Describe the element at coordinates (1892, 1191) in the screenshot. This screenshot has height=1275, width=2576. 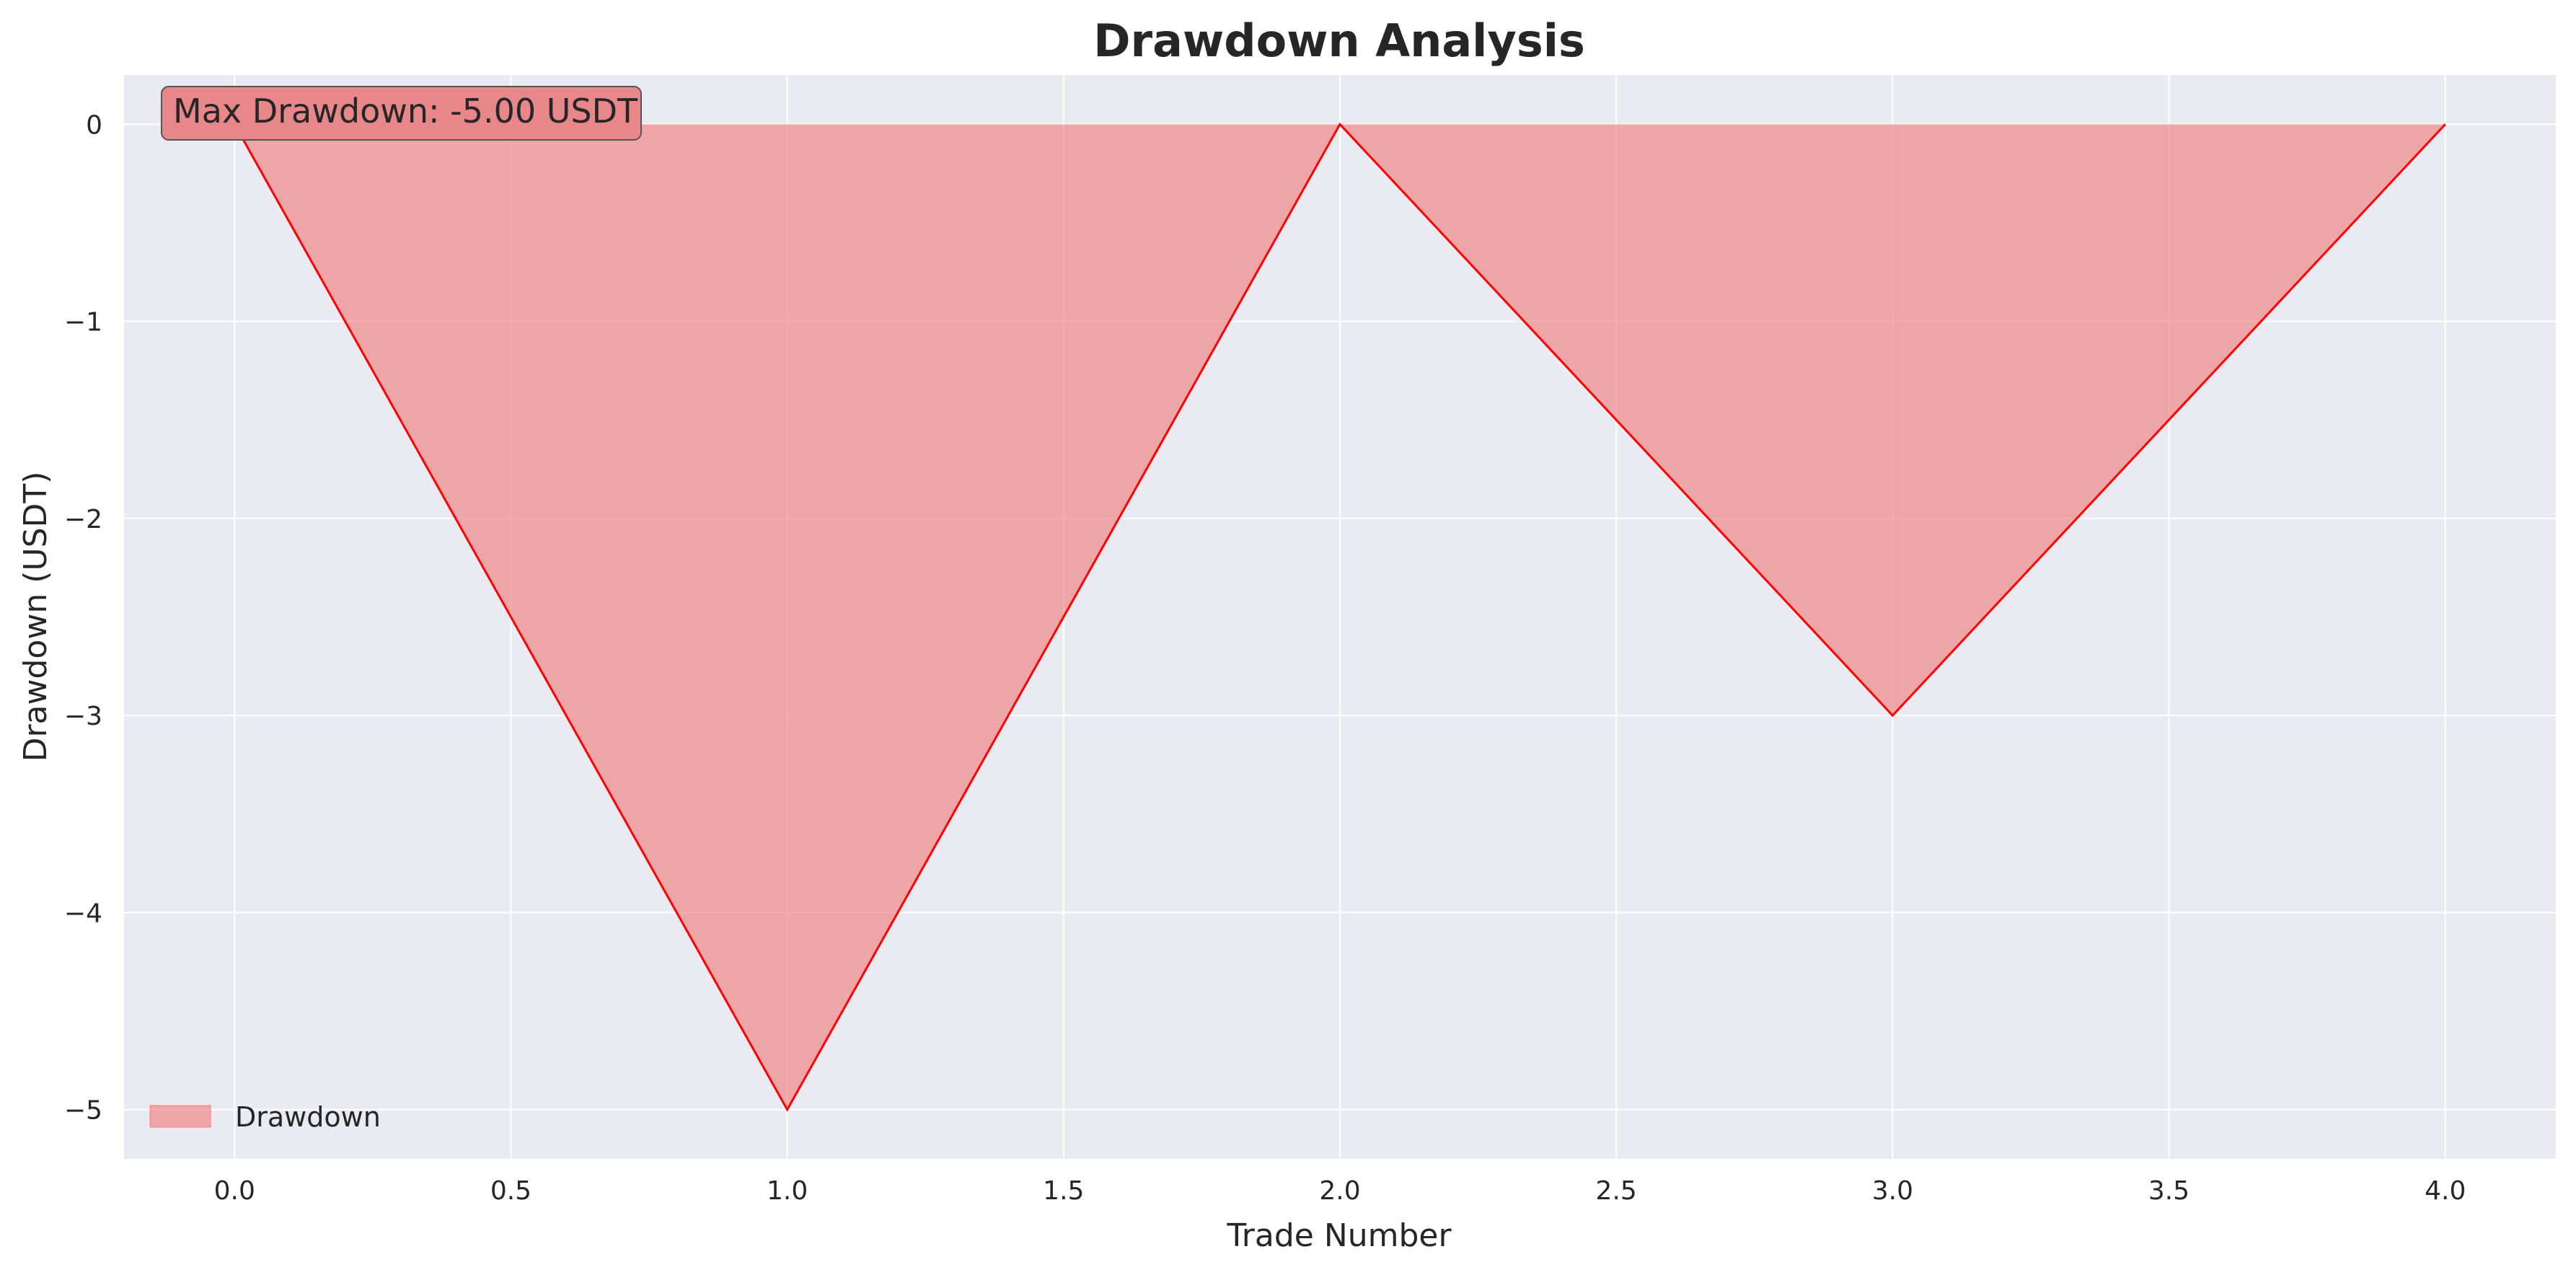
I see `x-tick-label: 3.0` at that location.